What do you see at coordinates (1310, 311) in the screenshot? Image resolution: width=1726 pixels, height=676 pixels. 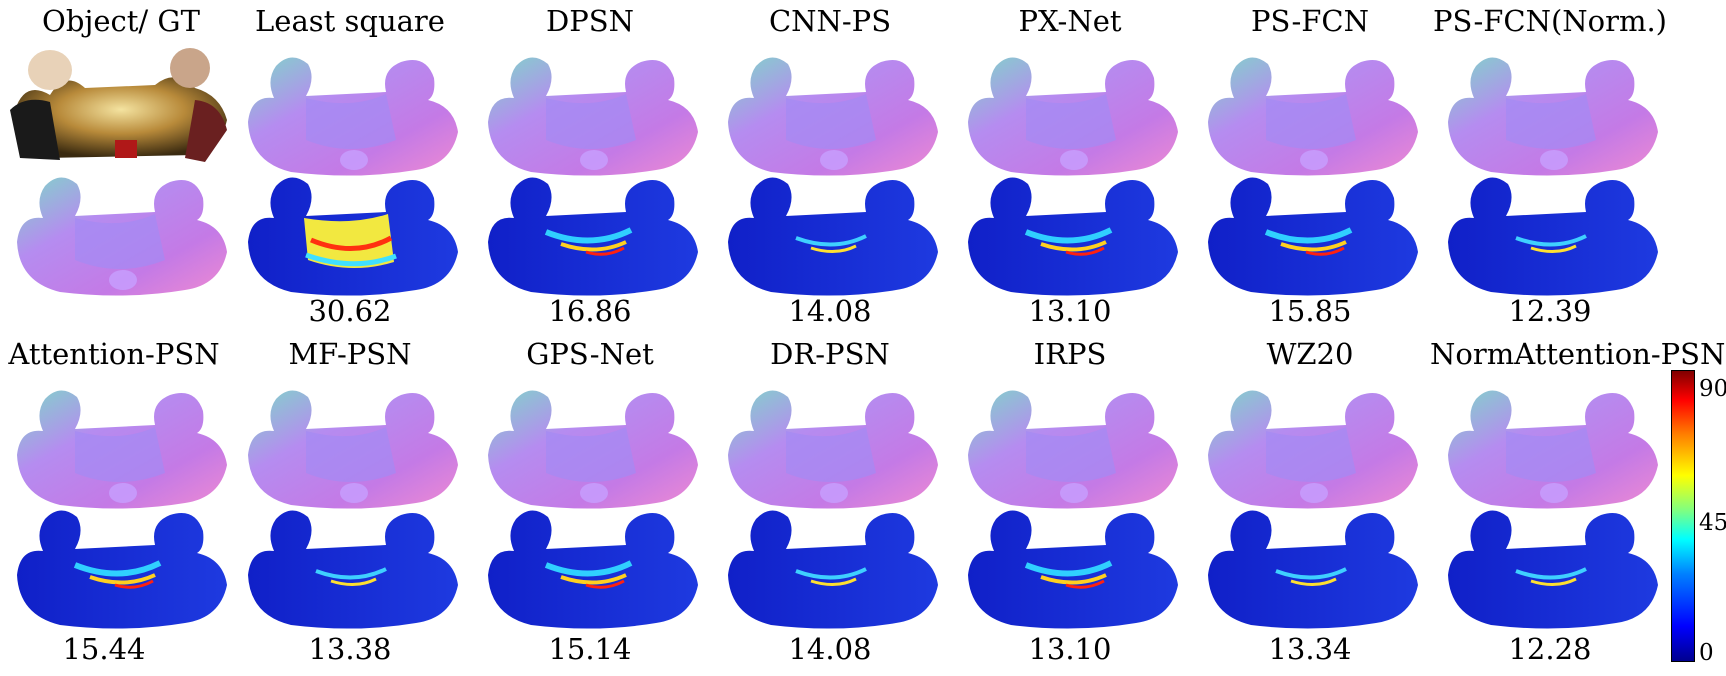 I see `score-ps-fcn: 15.85` at bounding box center [1310, 311].